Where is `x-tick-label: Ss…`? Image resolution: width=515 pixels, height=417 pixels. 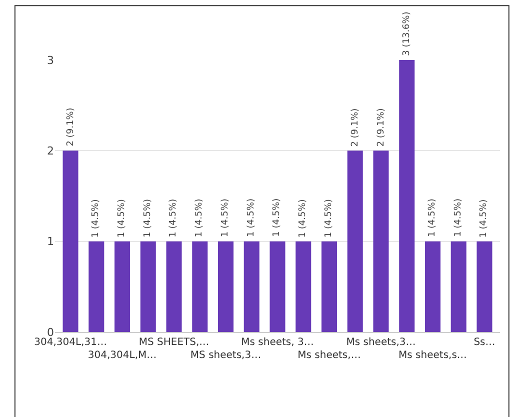 x-tick-label: Ss… is located at coordinates (485, 342).